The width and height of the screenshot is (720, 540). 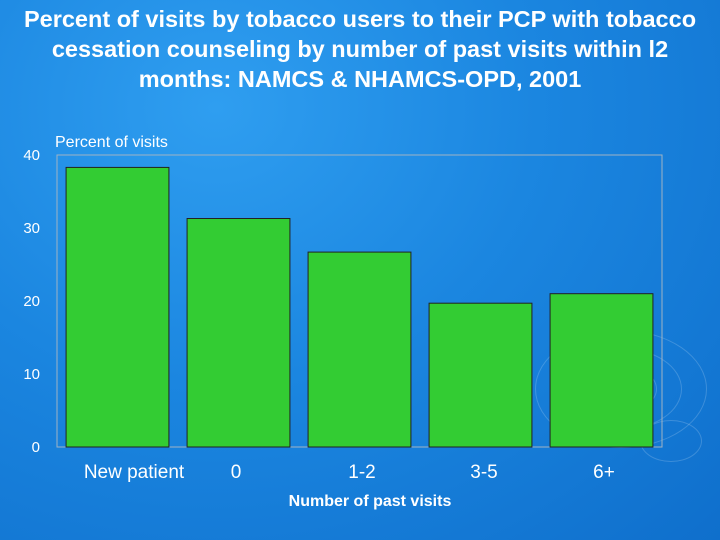 I want to click on y-tick-label: 30, so click(x=31, y=228).